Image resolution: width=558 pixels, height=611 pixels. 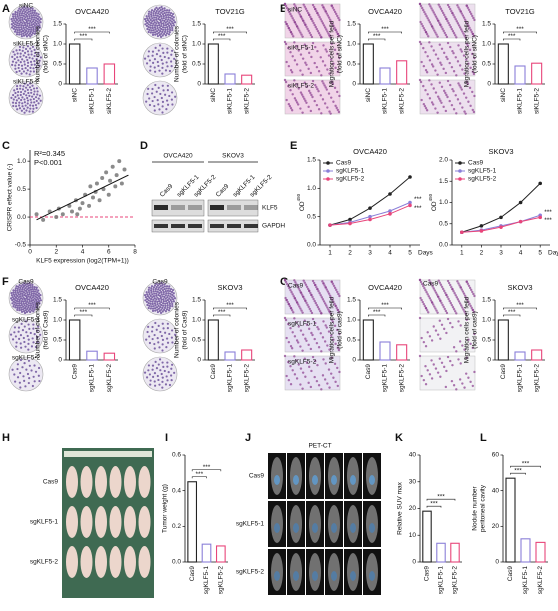 I want to click on y-tick-label: -0.5, so click(x=21, y=245).